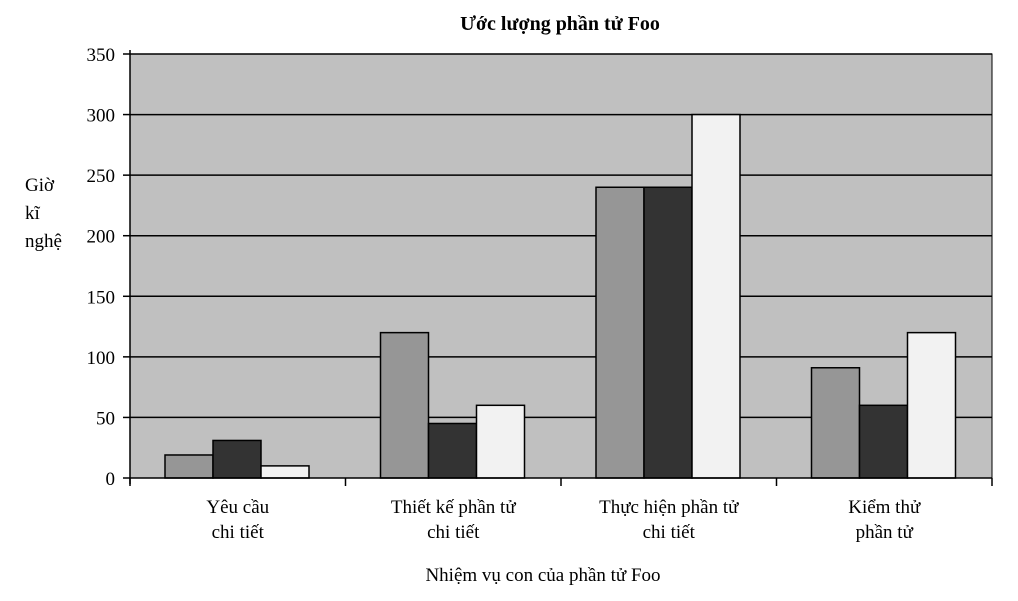 This screenshot has height=601, width=1018. What do you see at coordinates (669, 520) in the screenshot?
I see `category-label: Thực hiện phần tử chi tiết` at bounding box center [669, 520].